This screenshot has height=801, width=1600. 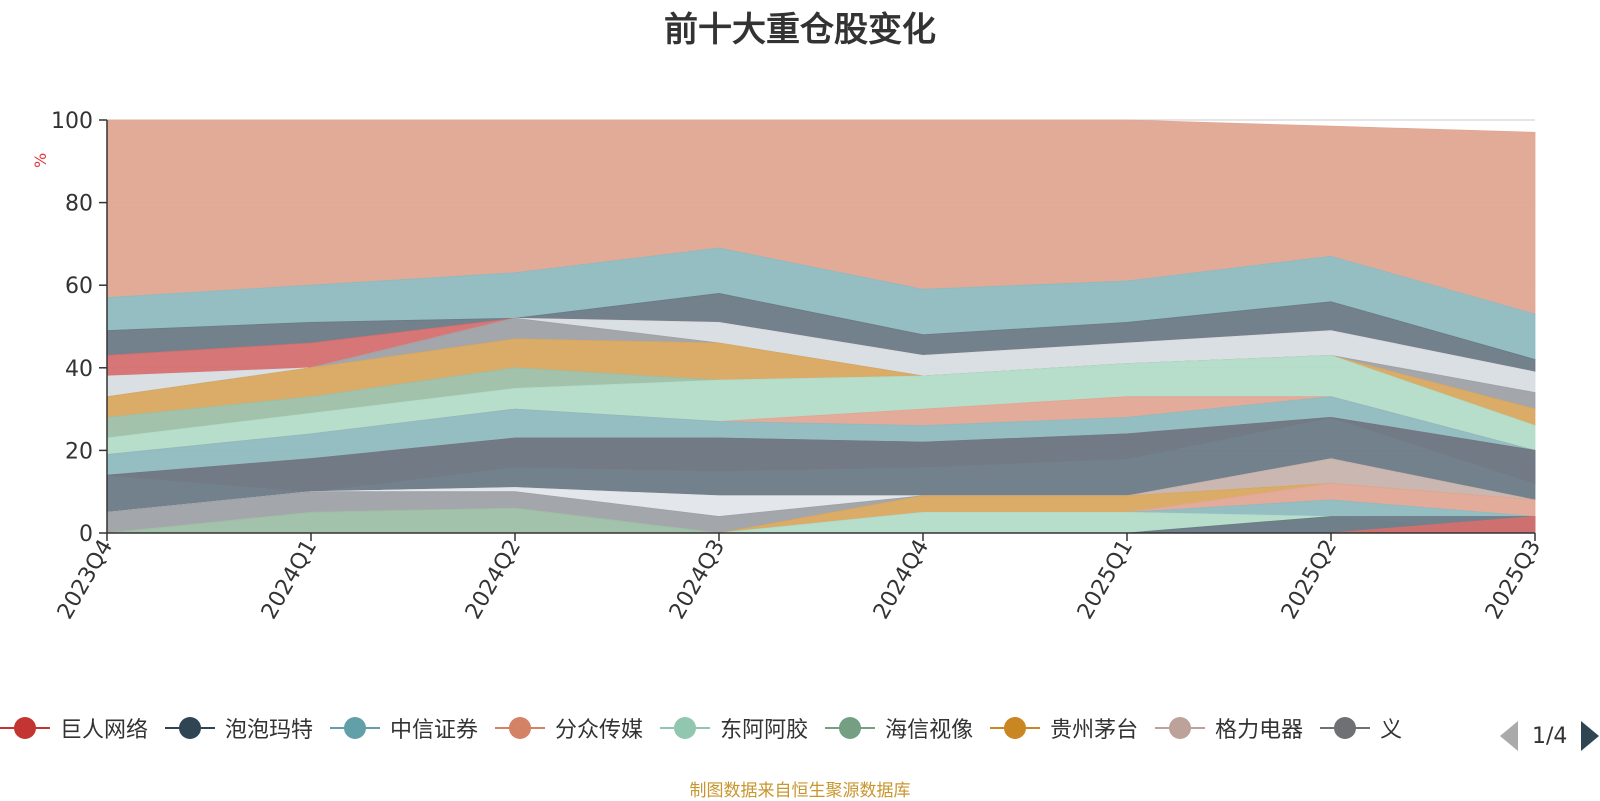 I want to click on x-tick-label: 2024Q3, so click(x=697, y=580).